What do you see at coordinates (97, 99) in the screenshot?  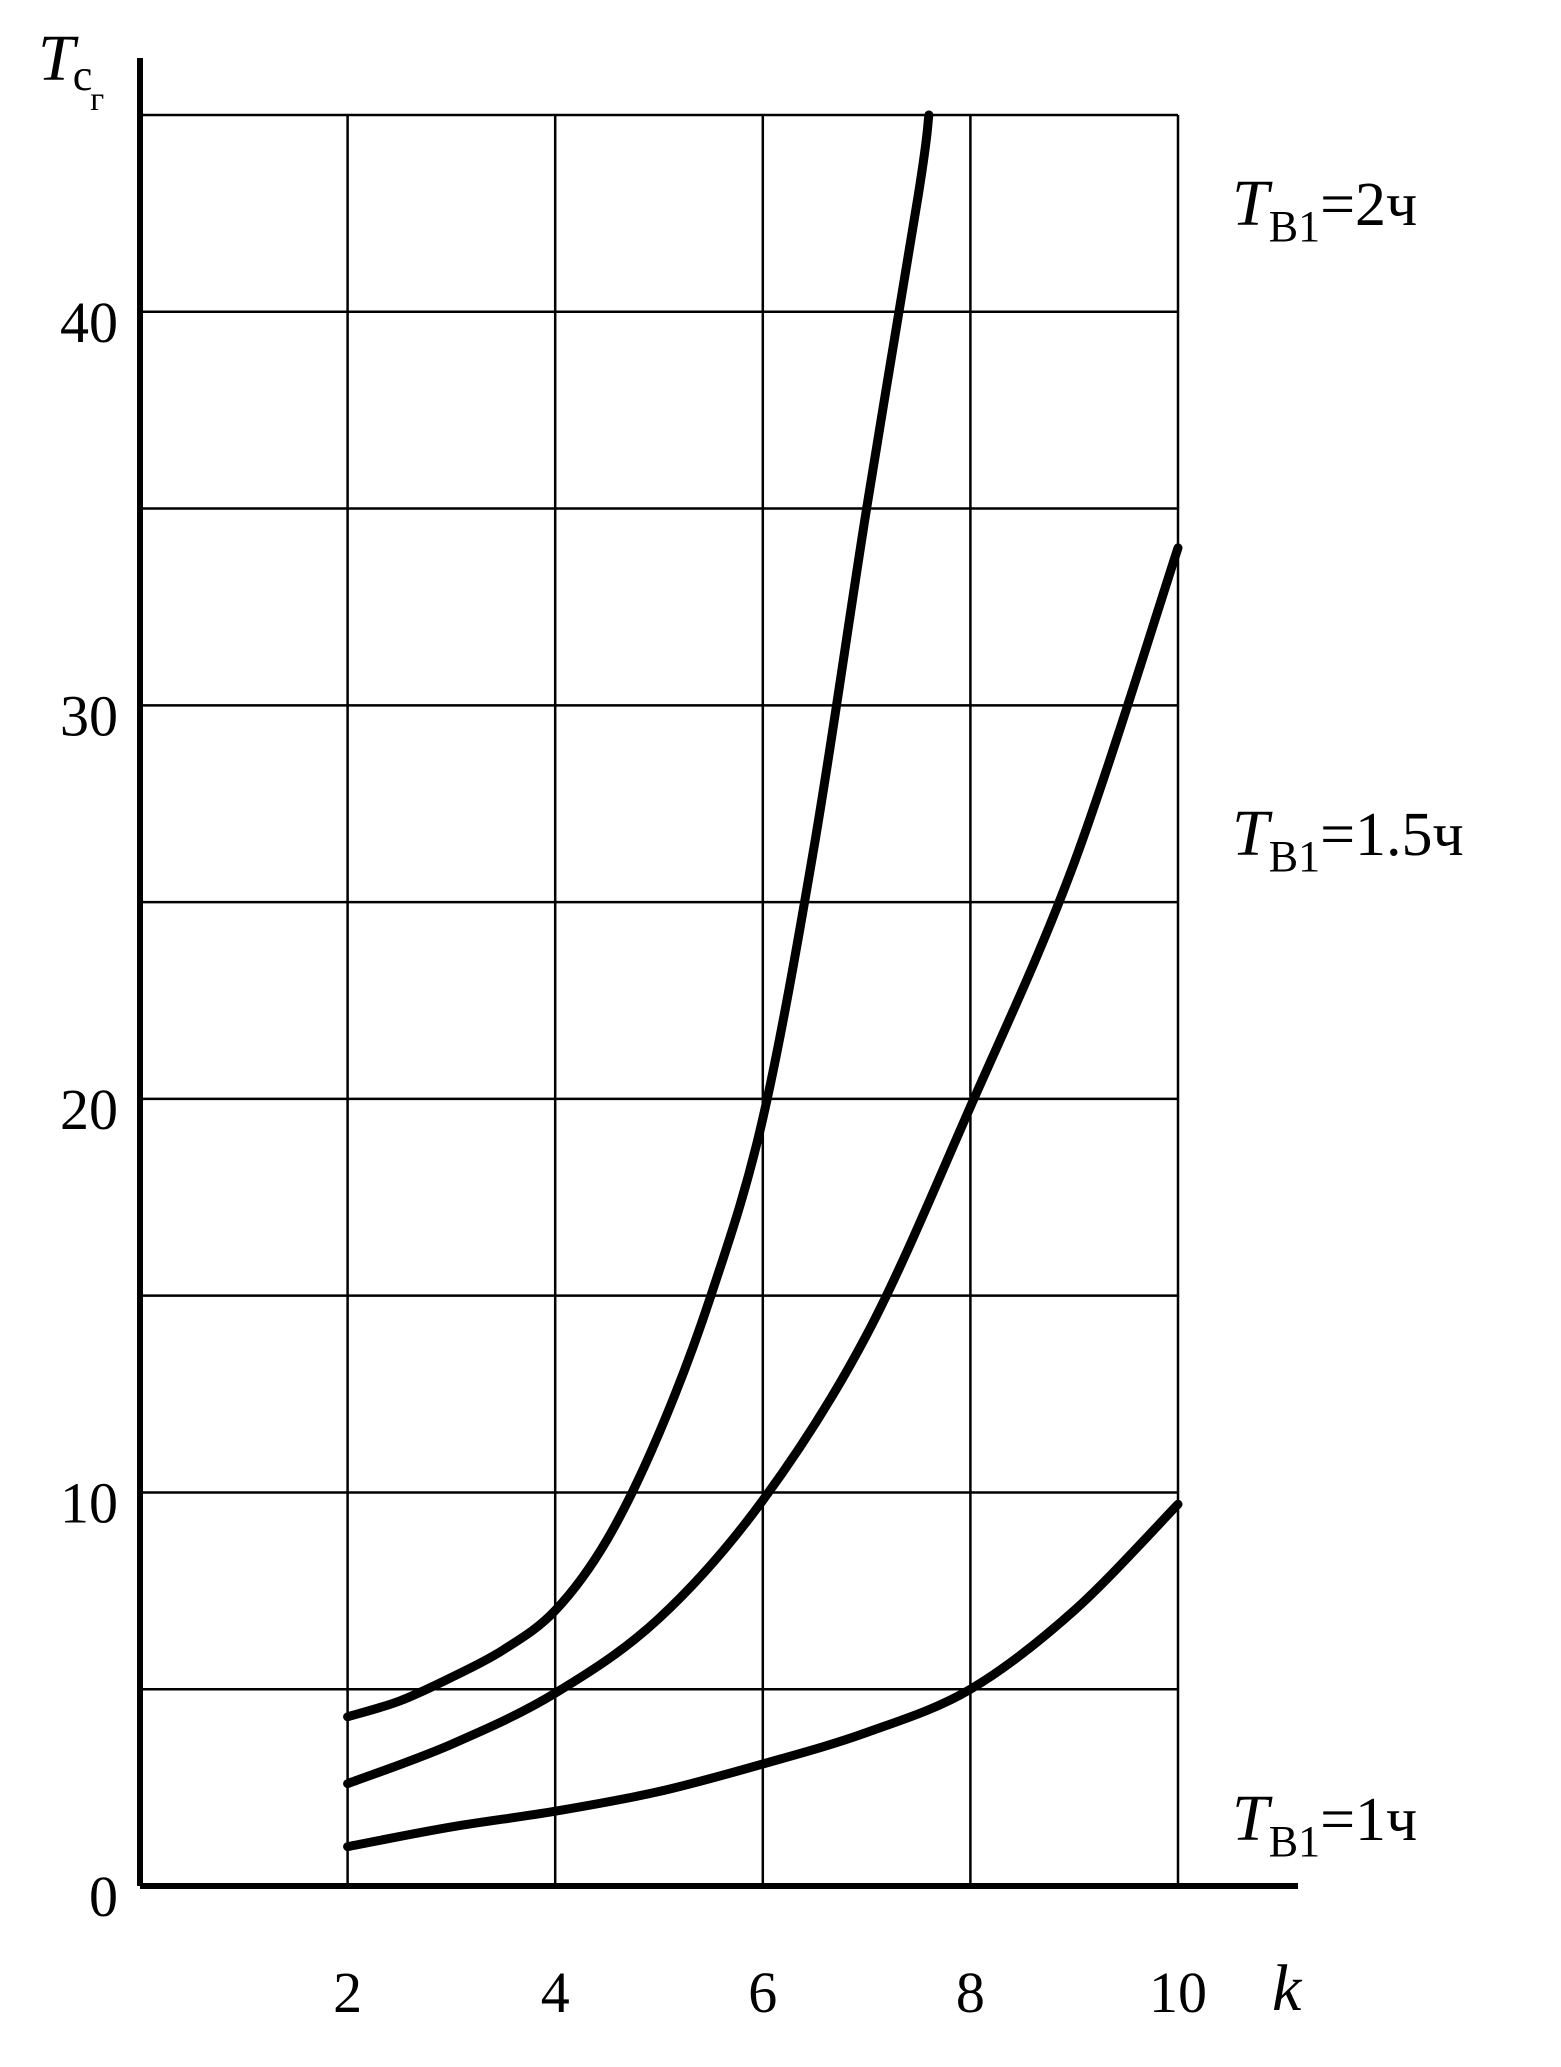 I see `y-axis-label-sub2: г` at bounding box center [97, 99].